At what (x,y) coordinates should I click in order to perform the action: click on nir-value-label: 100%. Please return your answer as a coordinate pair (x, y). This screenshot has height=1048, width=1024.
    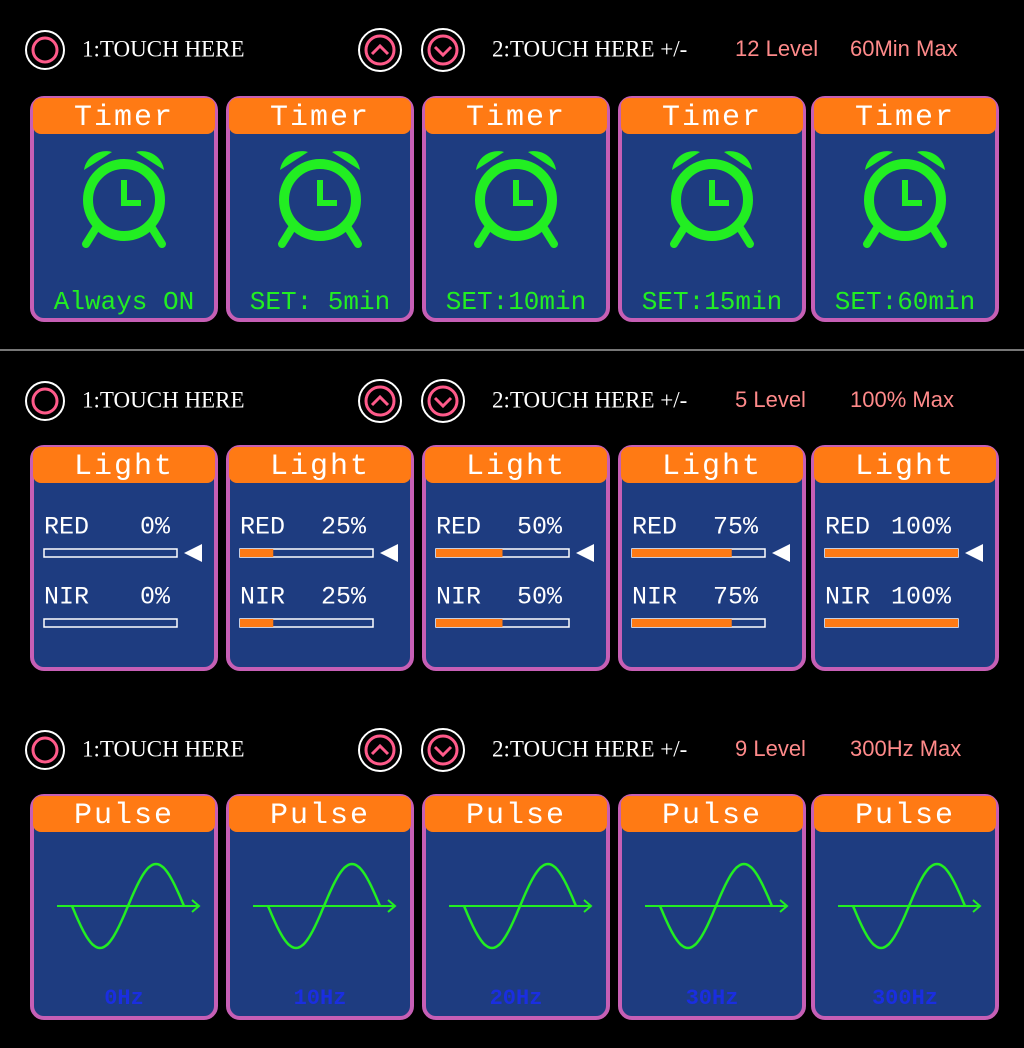
    Looking at the image, I should click on (921, 597).